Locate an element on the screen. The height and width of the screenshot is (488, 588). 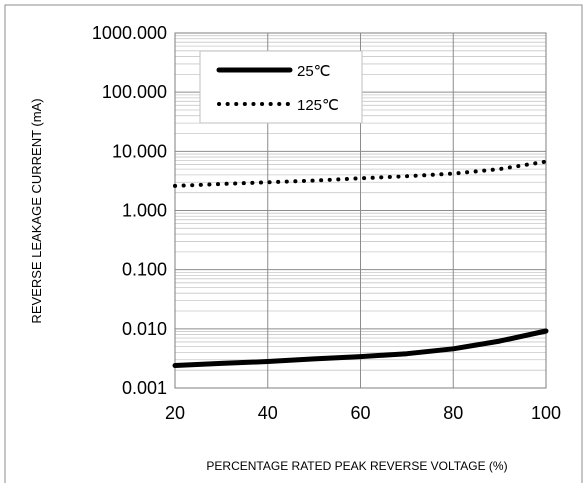
y-tick-label: 1000.000 is located at coordinates (129, 33).